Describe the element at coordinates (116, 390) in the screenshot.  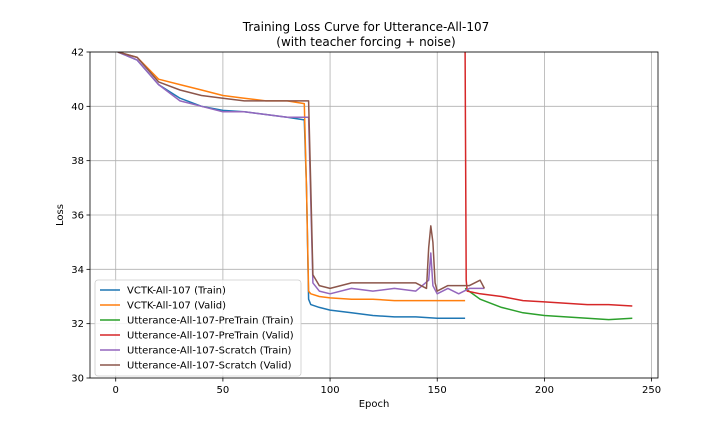
I see `x-tick-label: 0` at that location.